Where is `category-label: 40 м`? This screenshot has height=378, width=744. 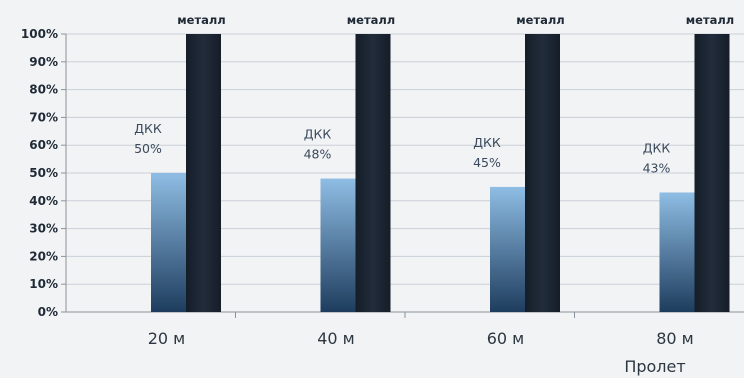 category-label: 40 м is located at coordinates (336, 338).